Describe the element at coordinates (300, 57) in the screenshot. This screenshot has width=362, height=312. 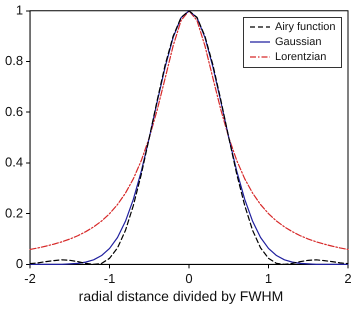
I see `legend-label: Lorentzian` at that location.